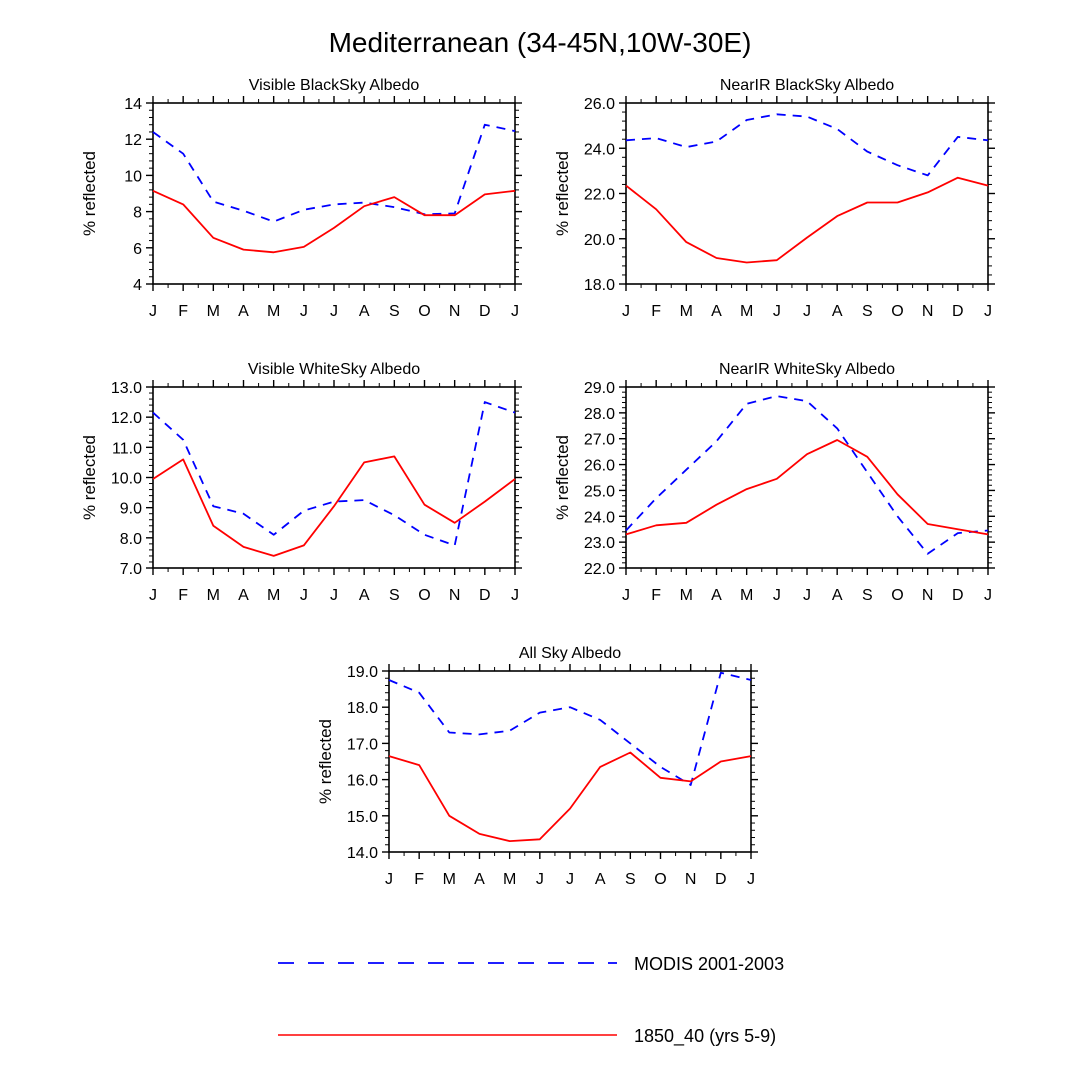 The width and height of the screenshot is (1080, 1080). Describe the element at coordinates (599, 388) in the screenshot. I see `y-tick-label: 29.0` at that location.